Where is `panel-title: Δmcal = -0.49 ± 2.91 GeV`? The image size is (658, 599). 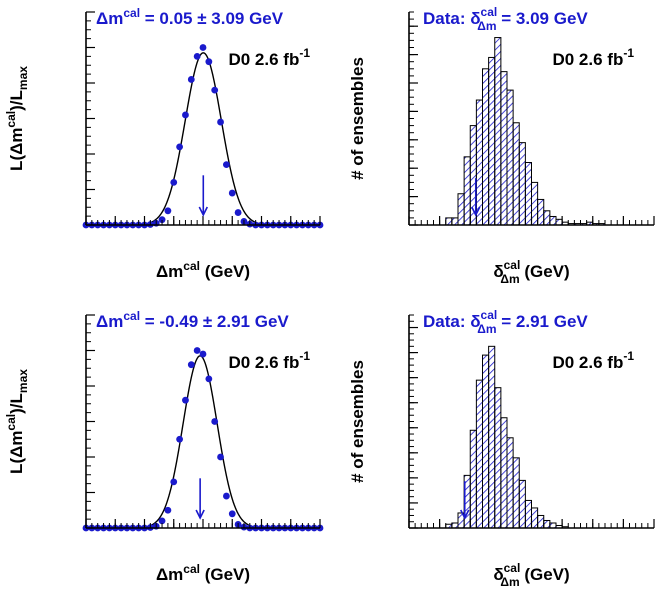
panel-title: Δmcal = -0.49 ± 2.91 GeV is located at coordinates (192, 320).